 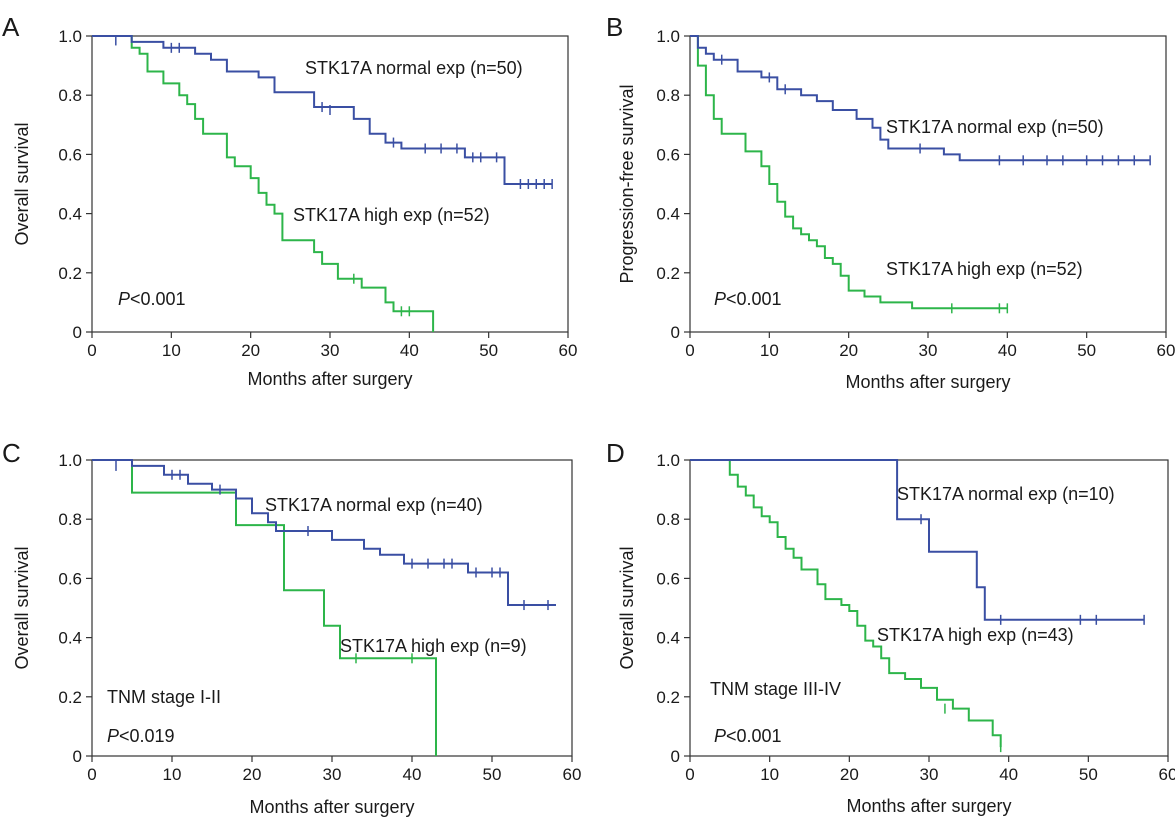 I want to click on y-axis-label: Progression-free survival, so click(x=627, y=183).